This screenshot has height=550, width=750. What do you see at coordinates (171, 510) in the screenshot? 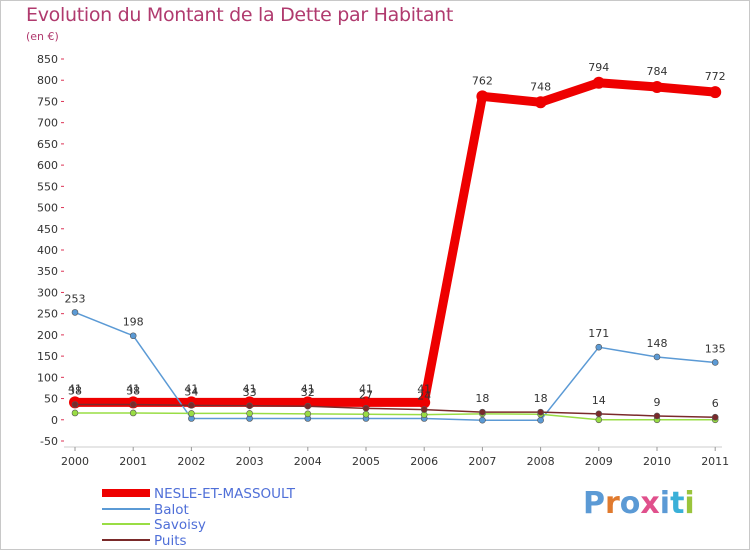
I see `legend-label: Balot` at bounding box center [171, 510].